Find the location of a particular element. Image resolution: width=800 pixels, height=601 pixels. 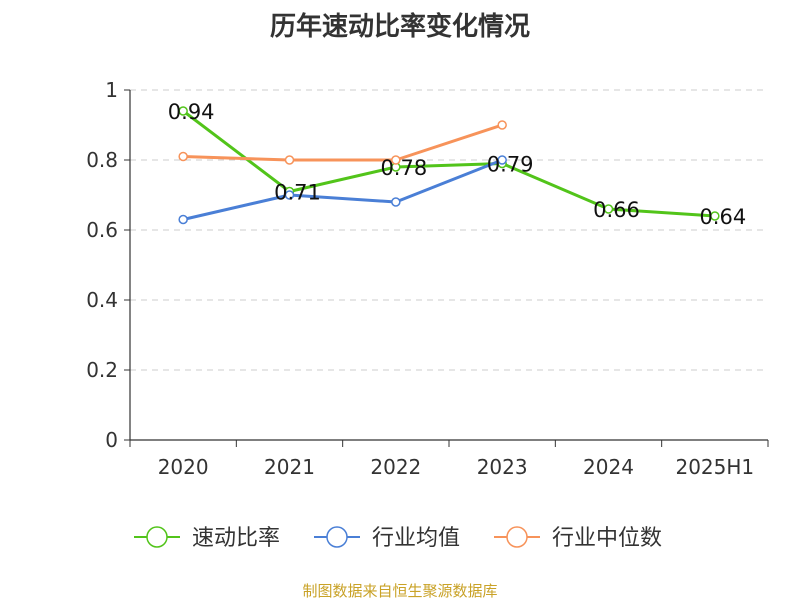

data-label: 0.64 is located at coordinates (722, 217).